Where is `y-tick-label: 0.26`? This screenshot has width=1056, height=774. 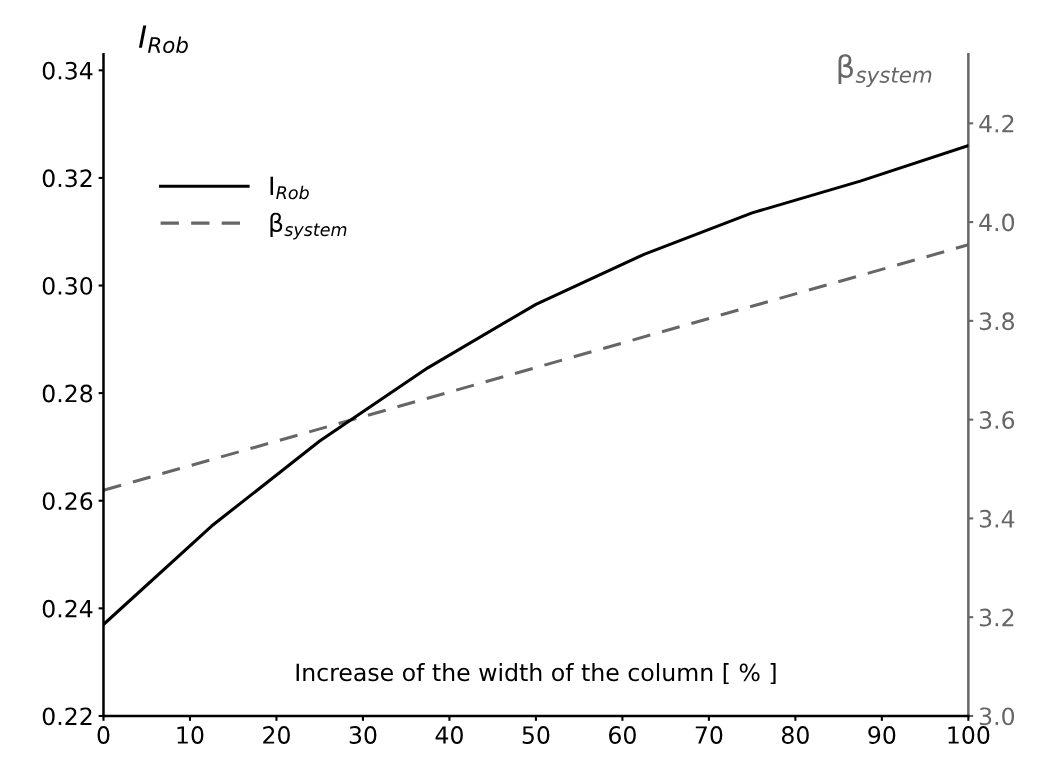 y-tick-label: 0.26 is located at coordinates (67, 501).